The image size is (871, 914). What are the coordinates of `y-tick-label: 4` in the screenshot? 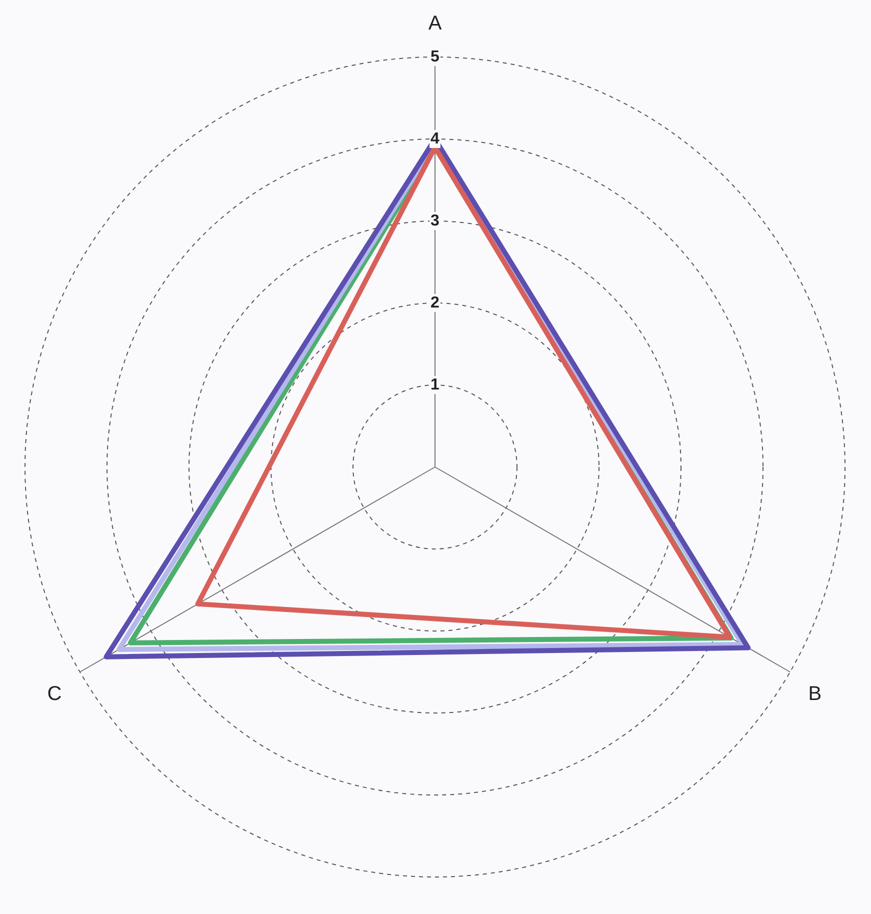 It's located at (435, 139).